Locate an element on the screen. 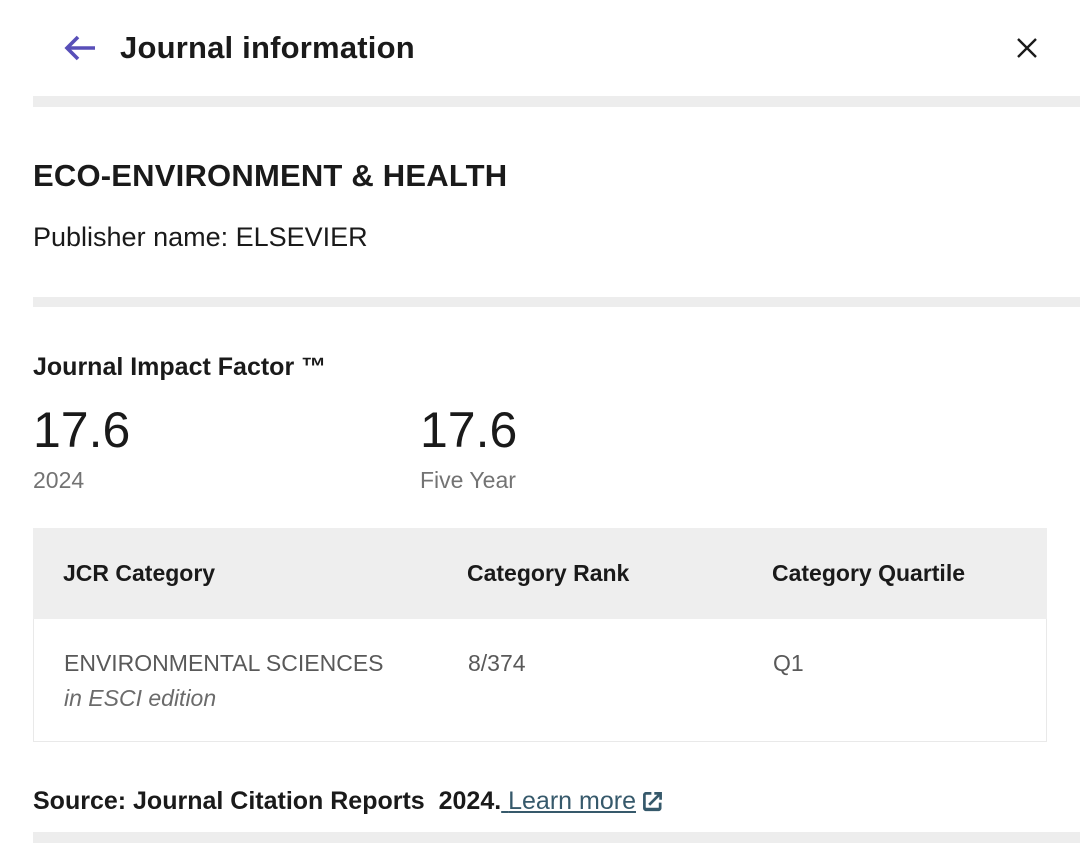 This screenshot has height=843, width=1080. impact-factor-metrics: 17.6 2024 17.6 Five Year is located at coordinates (540, 448).